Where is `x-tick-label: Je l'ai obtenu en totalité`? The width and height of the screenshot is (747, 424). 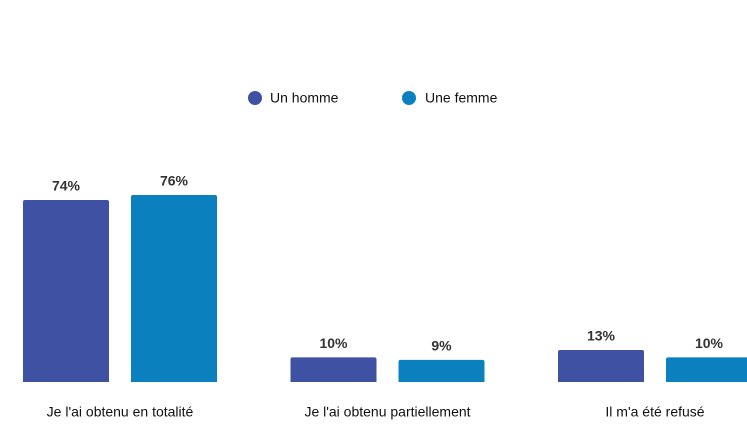
x-tick-label: Je l'ai obtenu en totalité is located at coordinates (120, 412).